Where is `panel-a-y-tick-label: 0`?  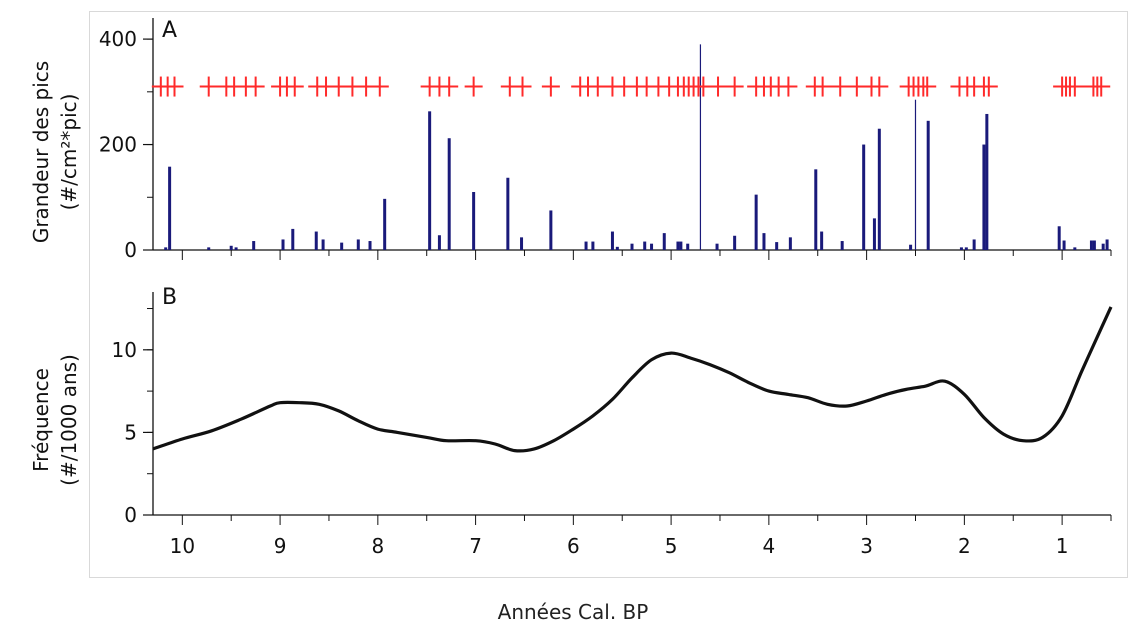
panel-a-y-tick-label: 0 is located at coordinates (130, 250).